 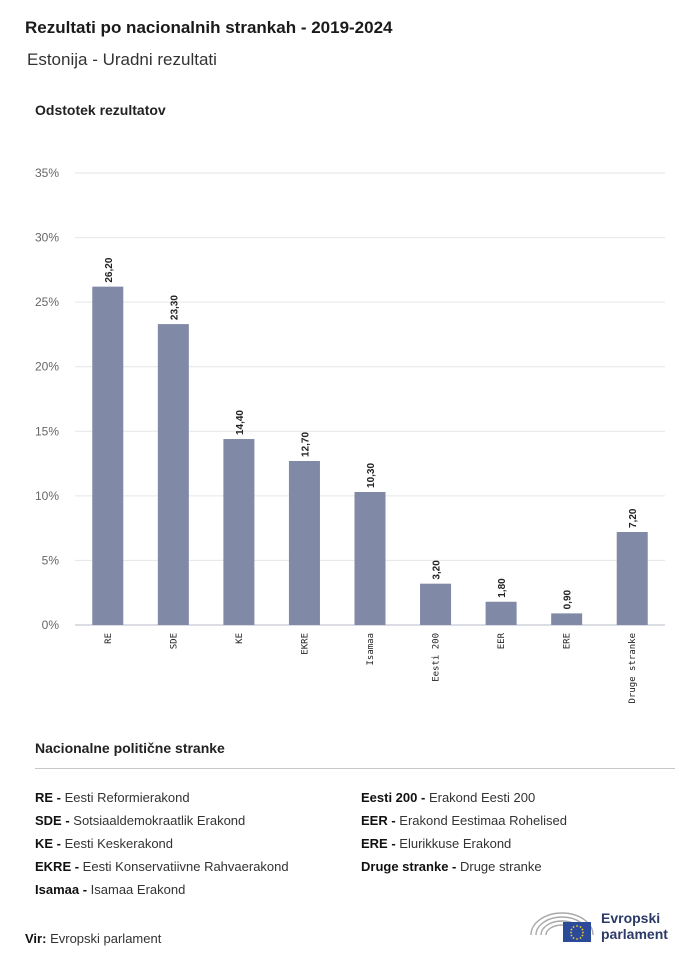 What do you see at coordinates (378, 820) in the screenshot?
I see `legend-abbr: EER -` at bounding box center [378, 820].